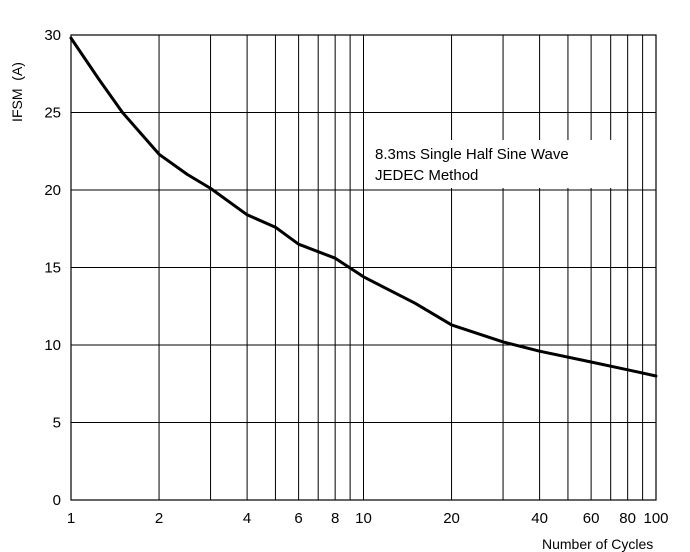 This screenshot has width=690, height=552. Describe the element at coordinates (71, 518) in the screenshot. I see `x-tick-label-1: 1` at that location.